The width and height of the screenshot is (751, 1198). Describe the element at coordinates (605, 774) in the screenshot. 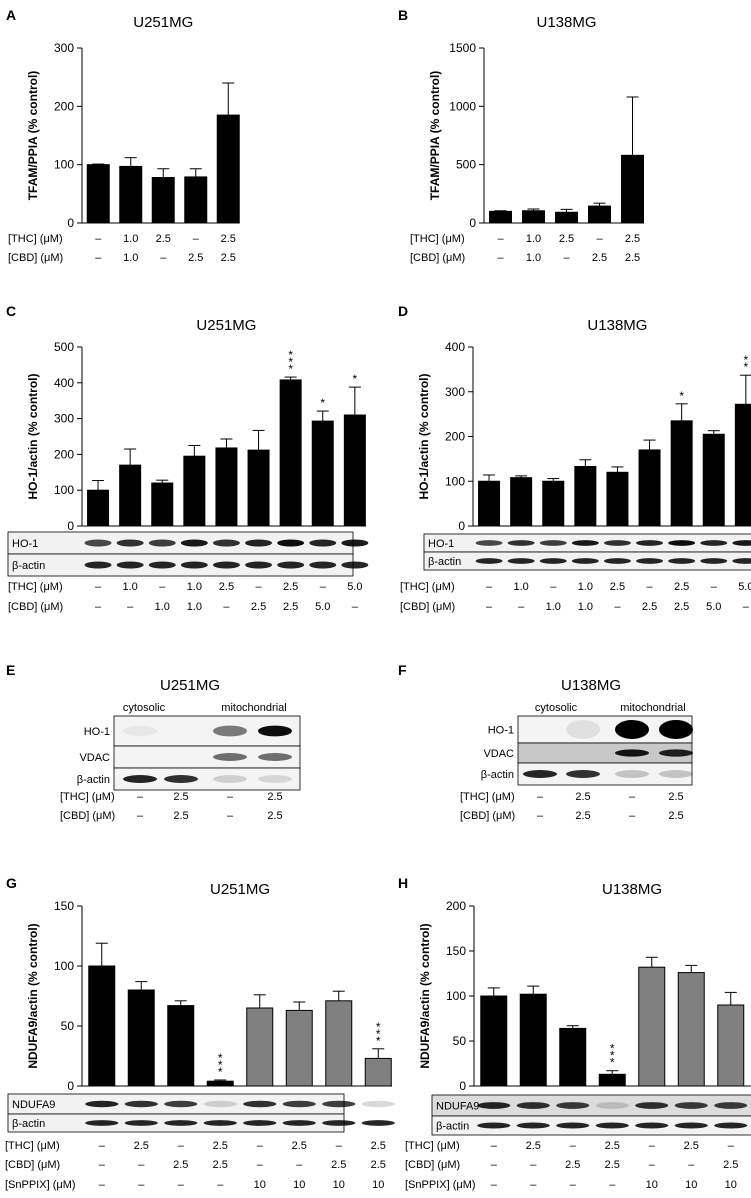

I see `blot-frame` at that location.